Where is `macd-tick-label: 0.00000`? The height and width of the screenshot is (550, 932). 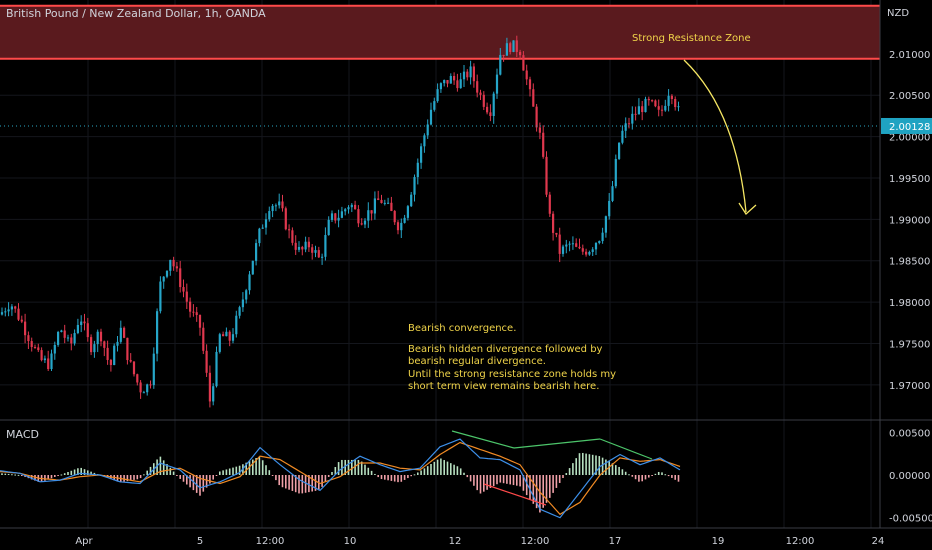 macd-tick-label: 0.00000 is located at coordinates (909, 476).